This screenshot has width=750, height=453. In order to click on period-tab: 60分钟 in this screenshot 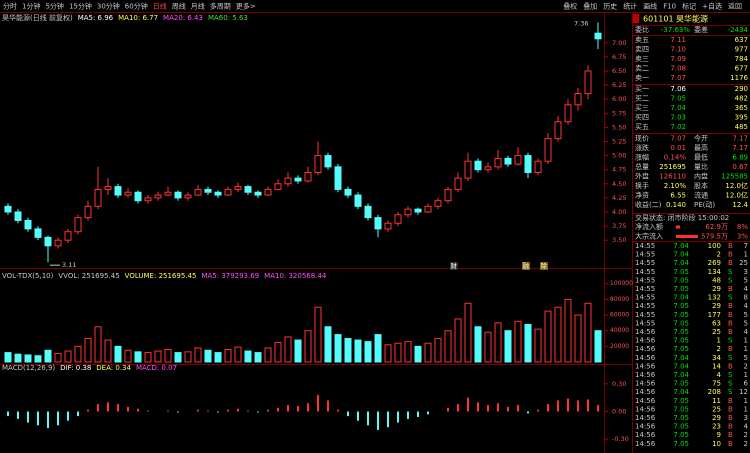, I will do `click(136, 6)`.